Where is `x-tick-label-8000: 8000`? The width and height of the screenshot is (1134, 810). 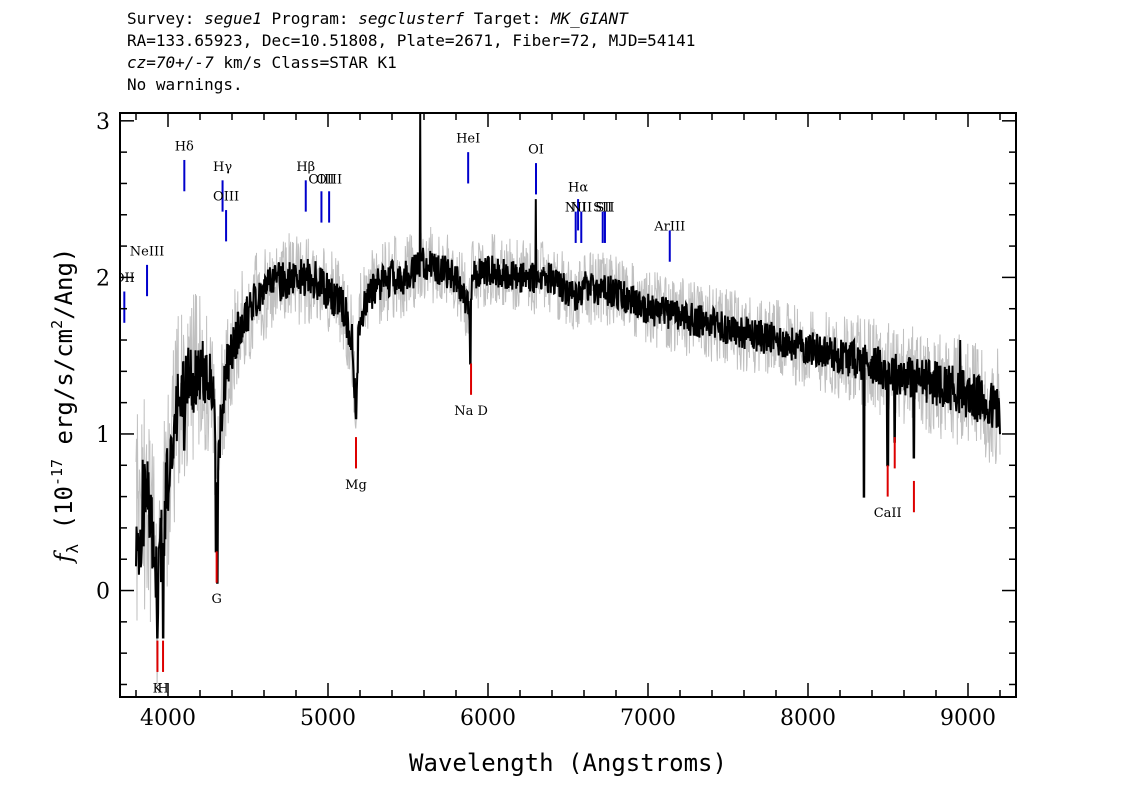 x-tick-label-8000: 8000 is located at coordinates (808, 718).